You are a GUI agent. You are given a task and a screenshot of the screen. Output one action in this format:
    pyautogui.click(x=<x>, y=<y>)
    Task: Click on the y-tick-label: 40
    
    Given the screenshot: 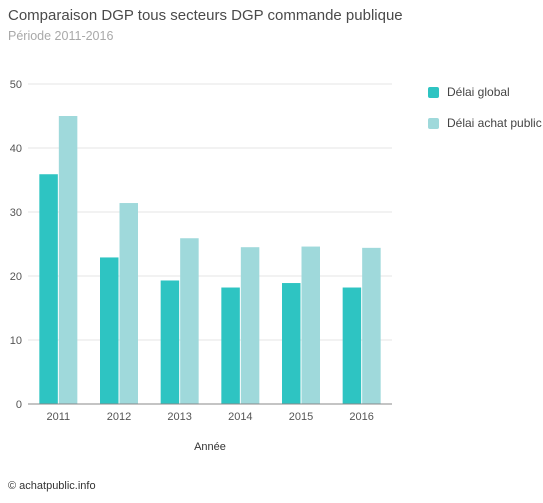 What is the action you would take?
    pyautogui.click(x=16, y=149)
    